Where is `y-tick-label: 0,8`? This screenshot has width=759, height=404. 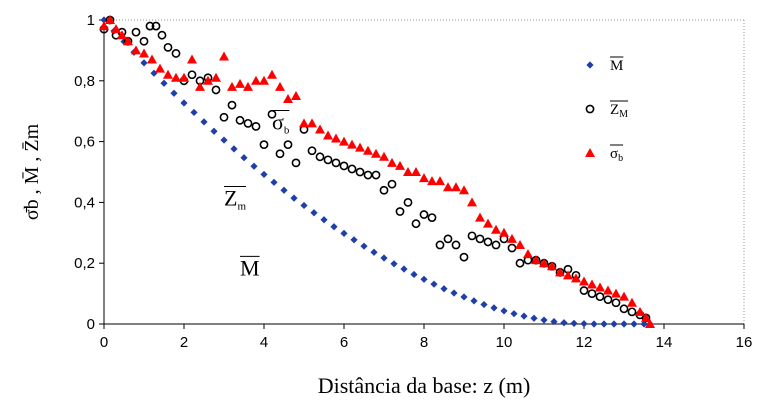
y-tick-label: 0,8 is located at coordinates (84, 81).